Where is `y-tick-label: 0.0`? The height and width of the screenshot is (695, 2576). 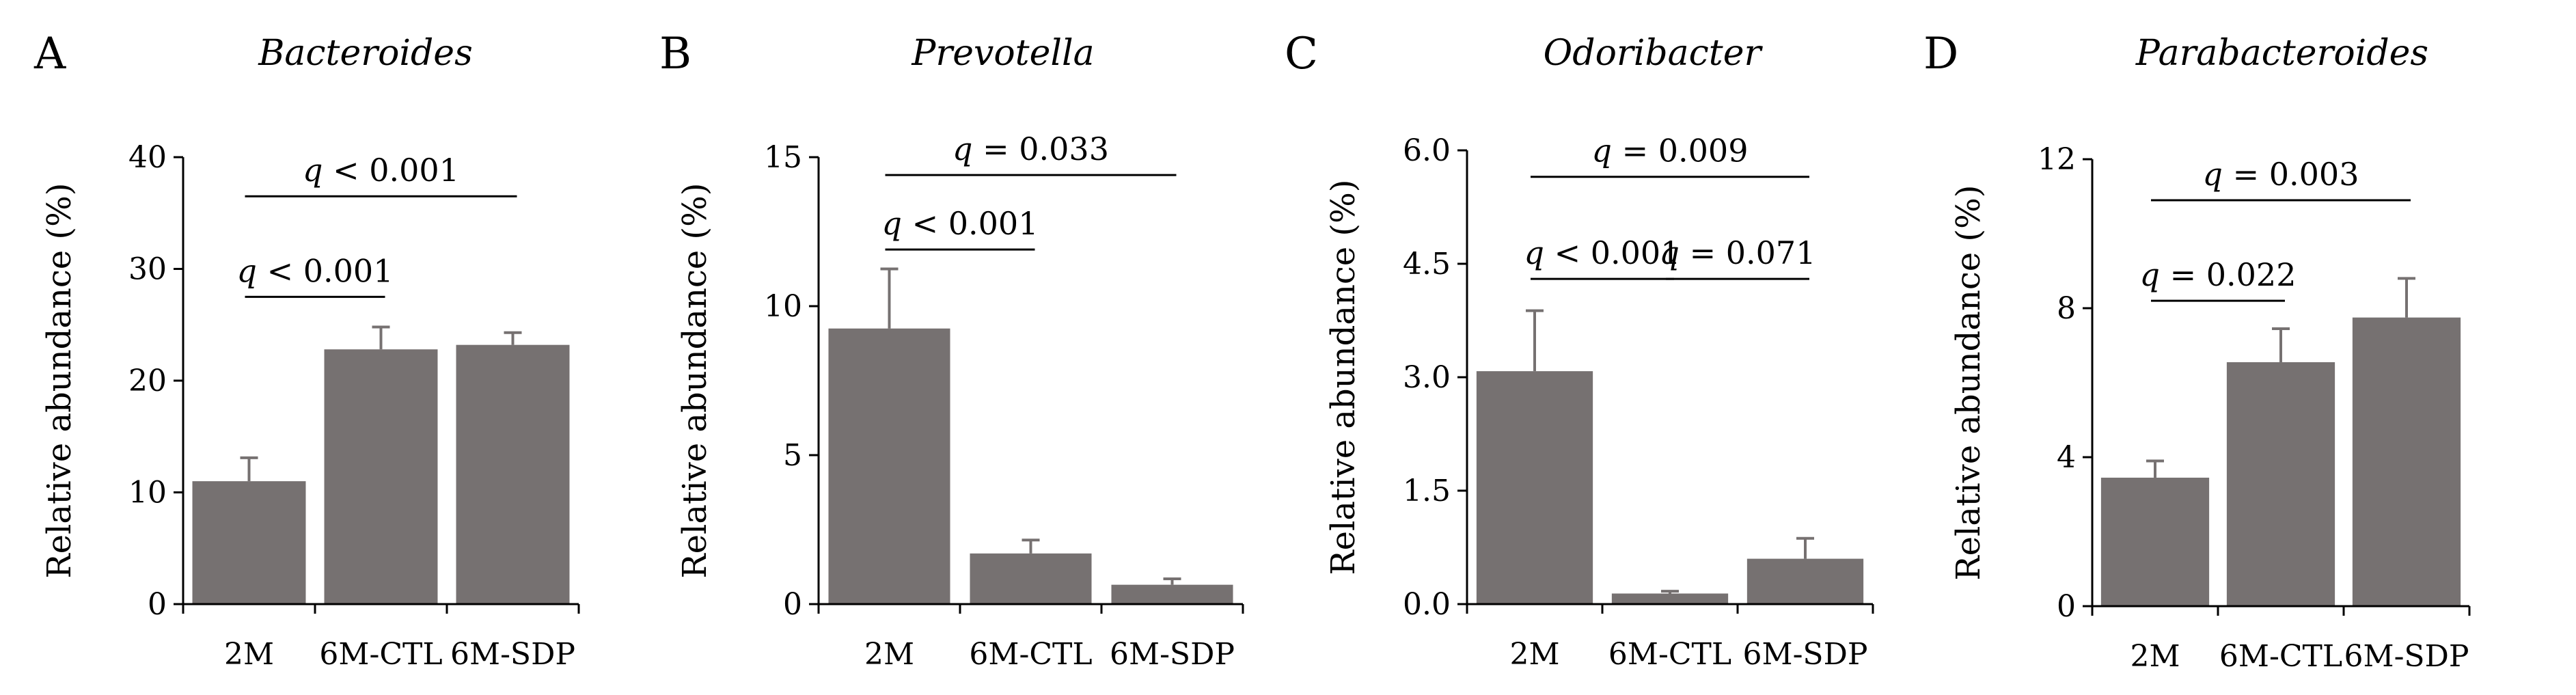
y-tick-label: 0.0 is located at coordinates (1427, 604).